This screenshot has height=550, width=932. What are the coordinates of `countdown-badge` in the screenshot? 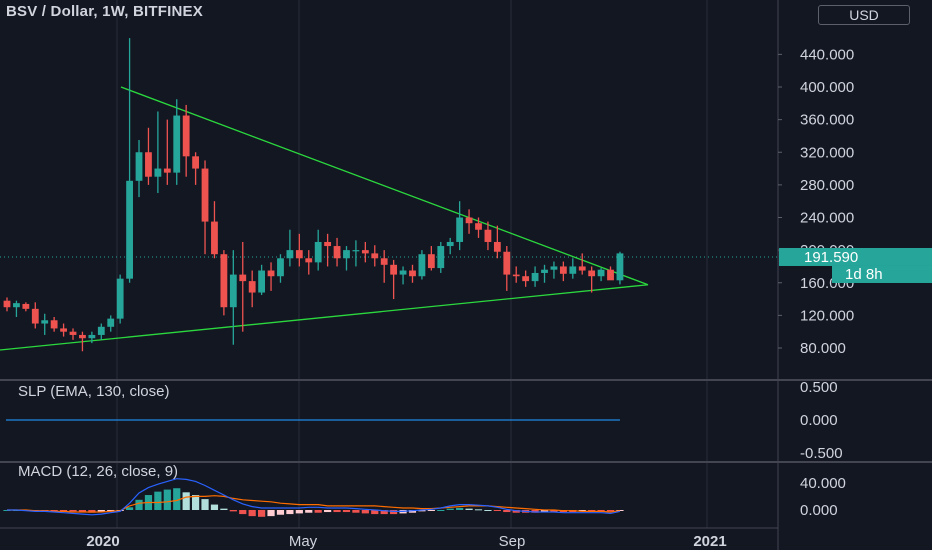 It's located at (882, 274).